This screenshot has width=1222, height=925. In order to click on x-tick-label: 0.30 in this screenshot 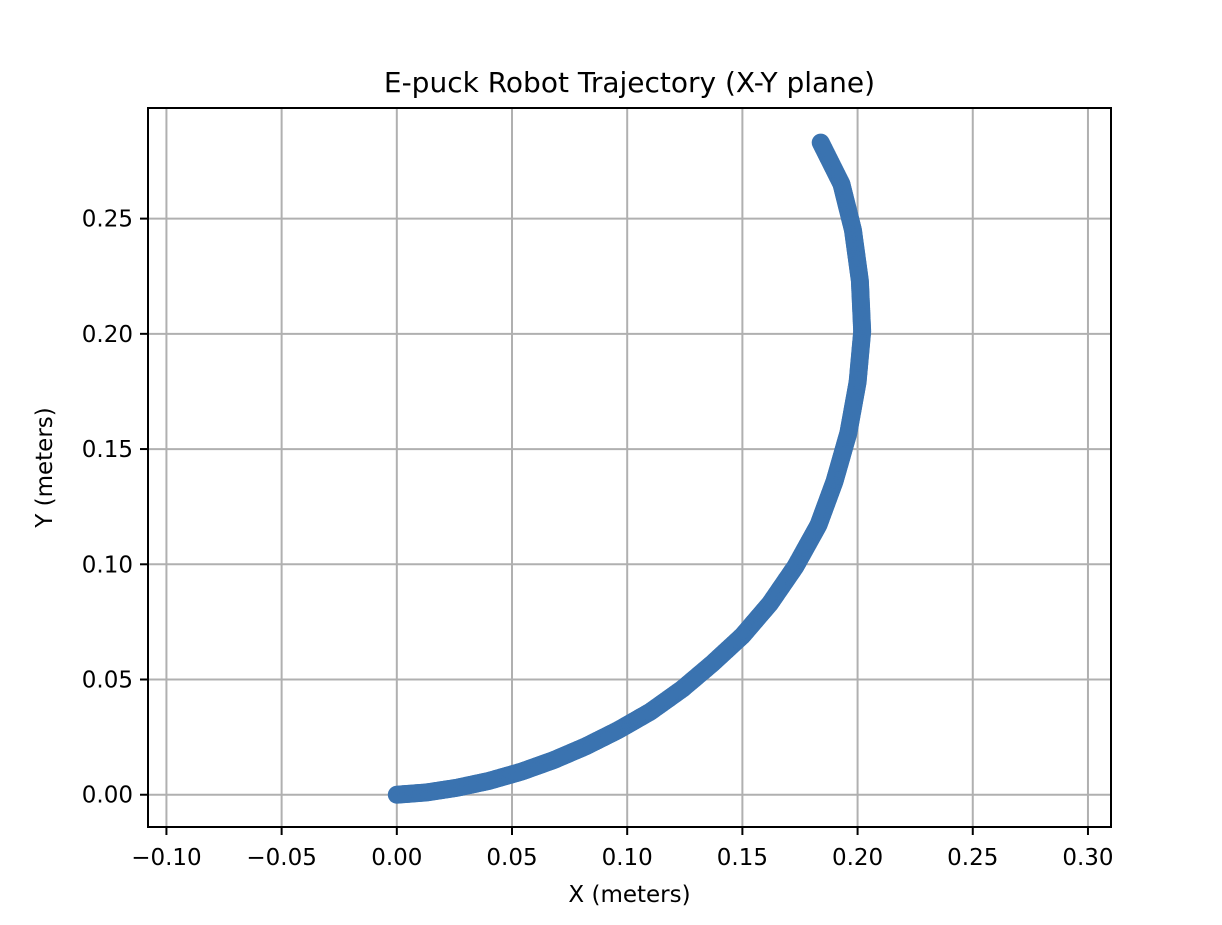, I will do `click(1087, 858)`.